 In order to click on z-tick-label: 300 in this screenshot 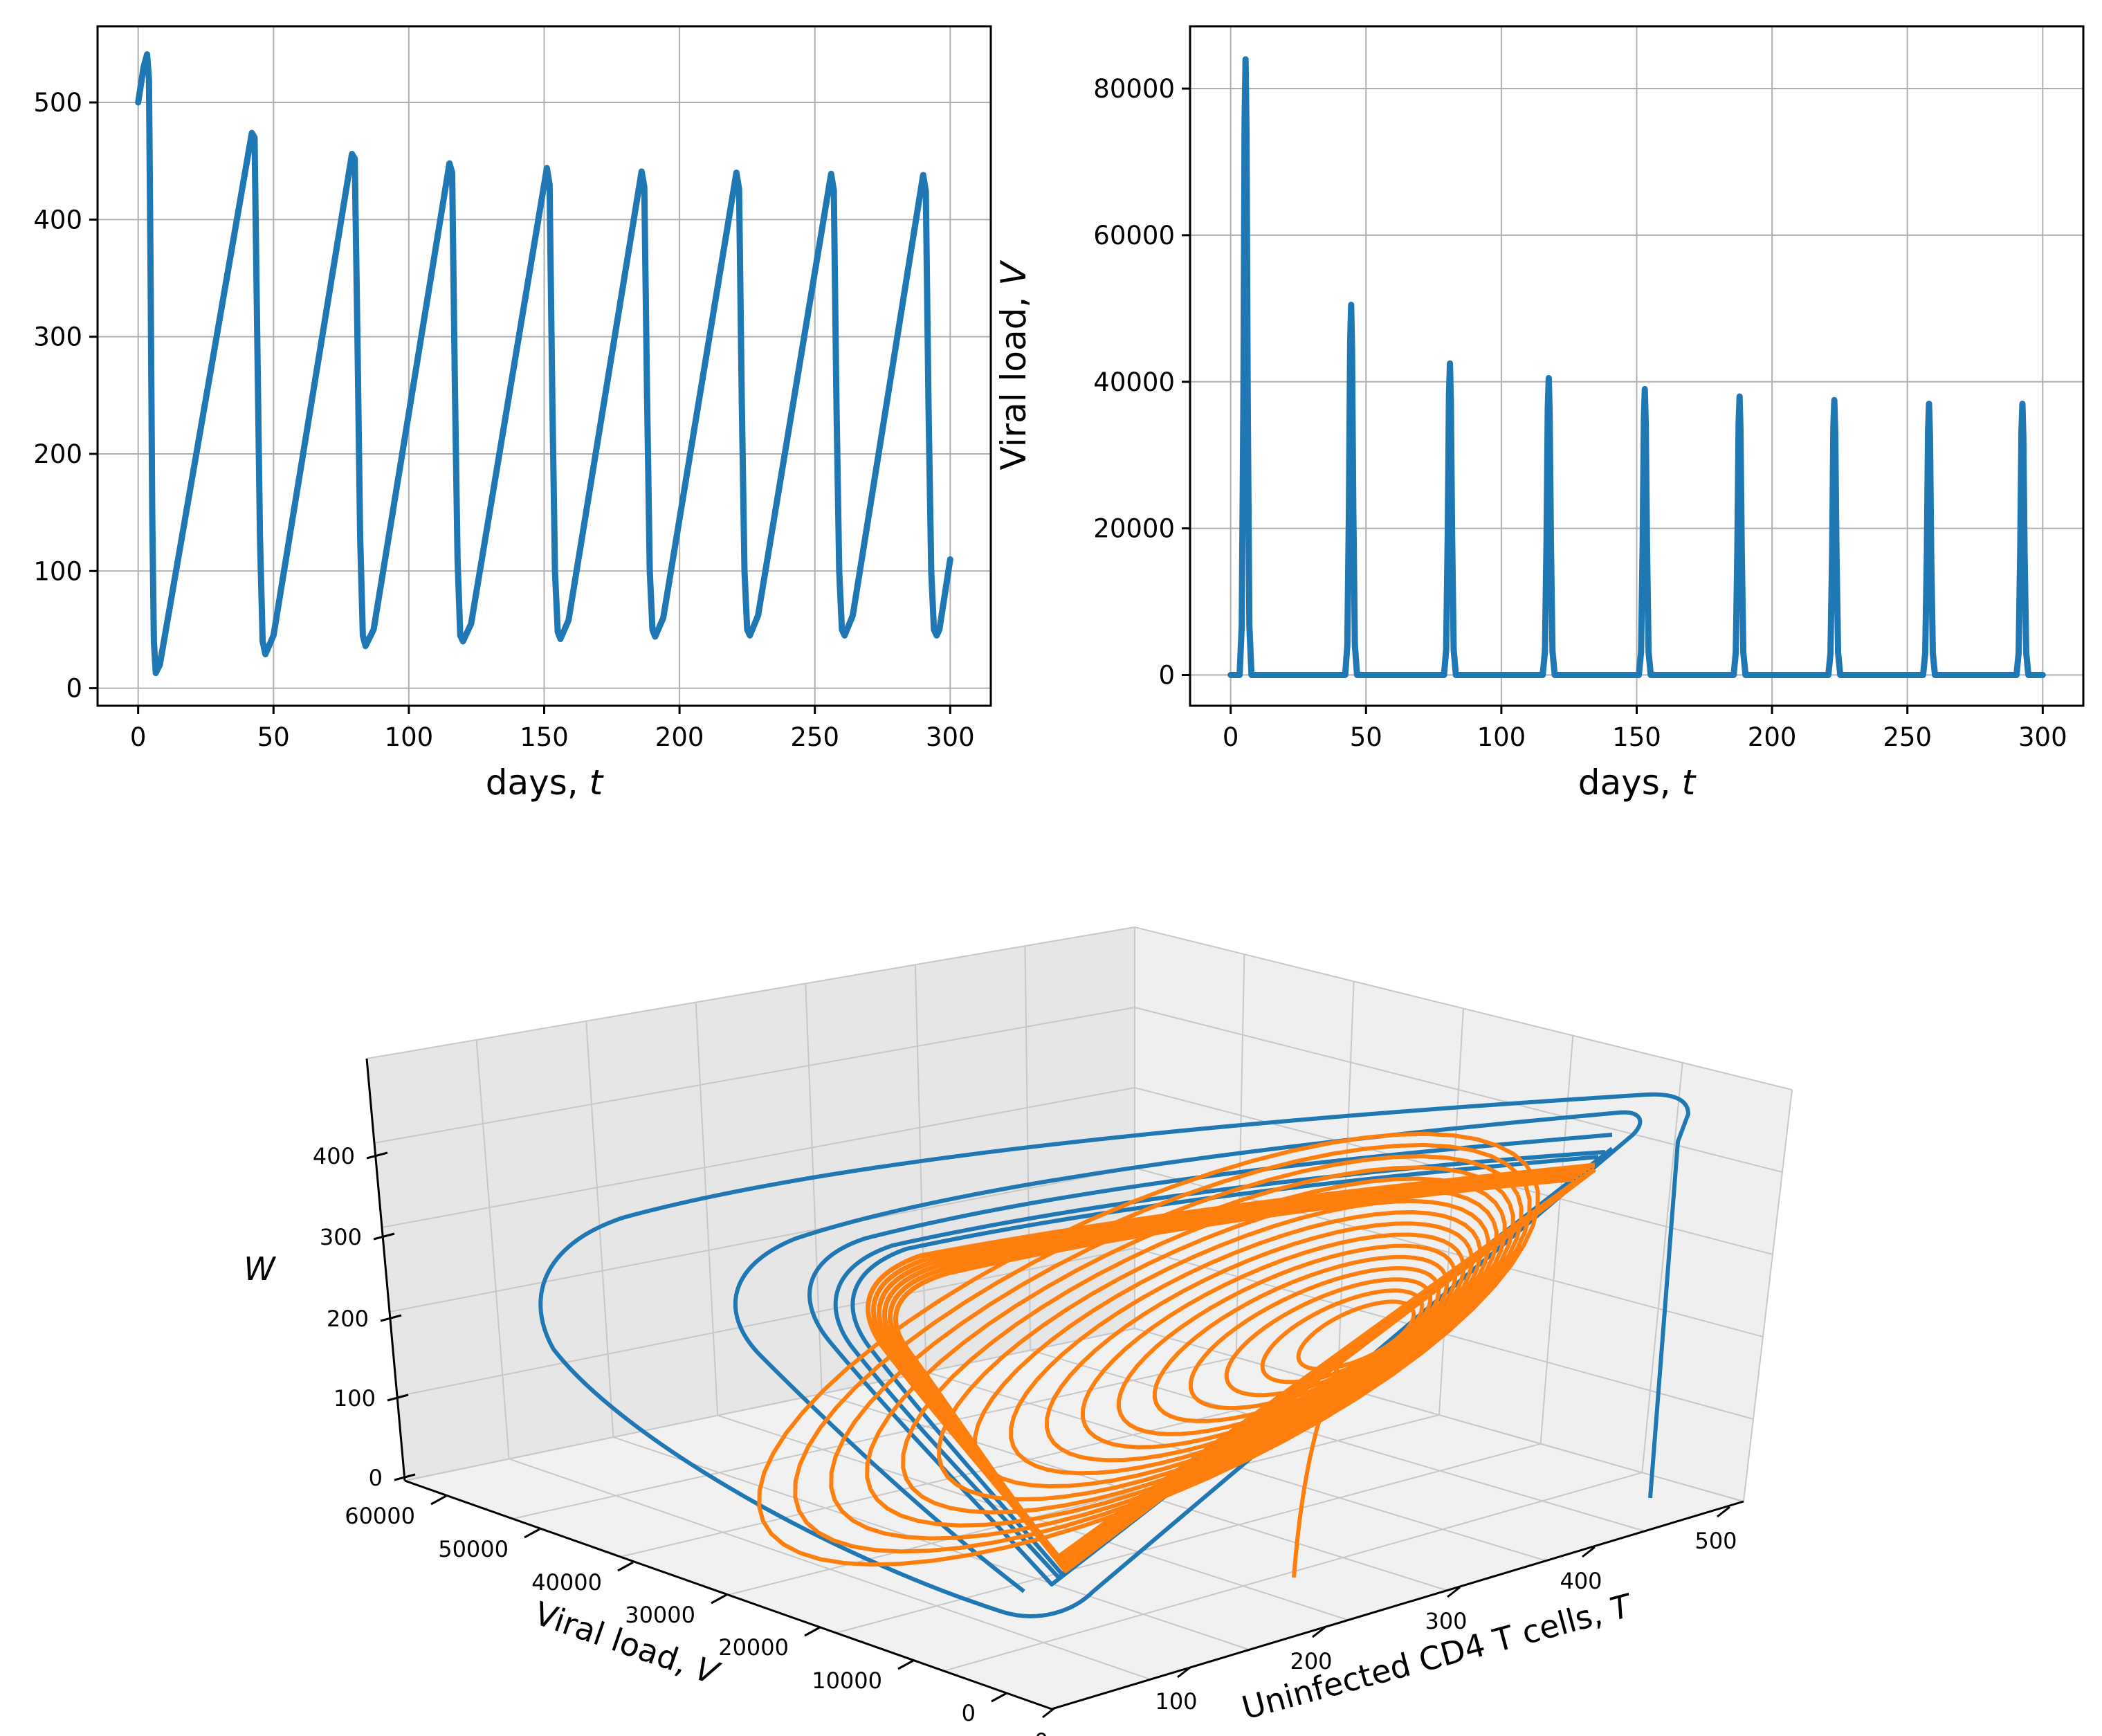, I will do `click(341, 1237)`.